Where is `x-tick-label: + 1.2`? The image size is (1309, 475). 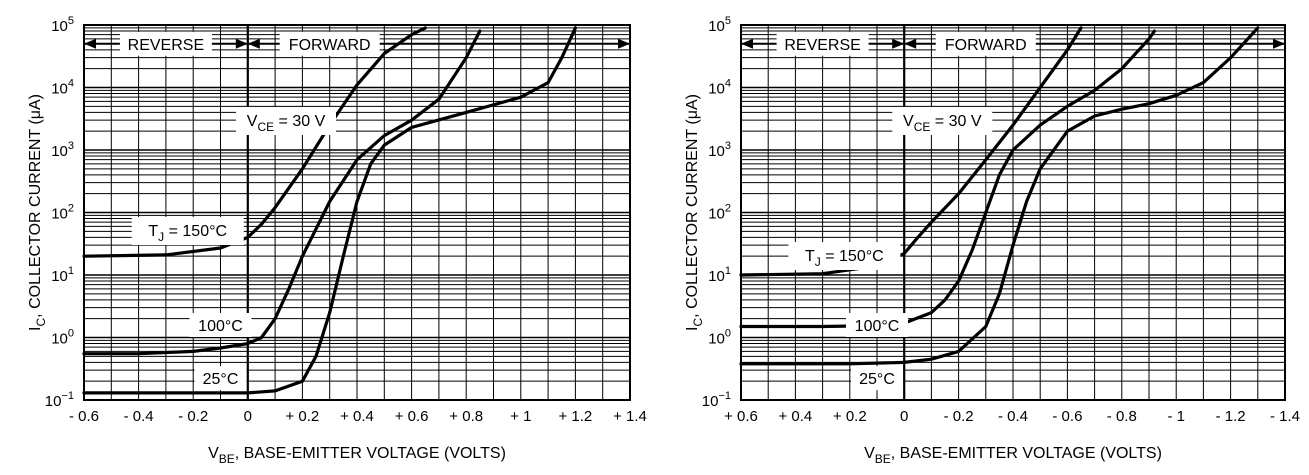 x-tick-label: + 1.2 is located at coordinates (576, 416).